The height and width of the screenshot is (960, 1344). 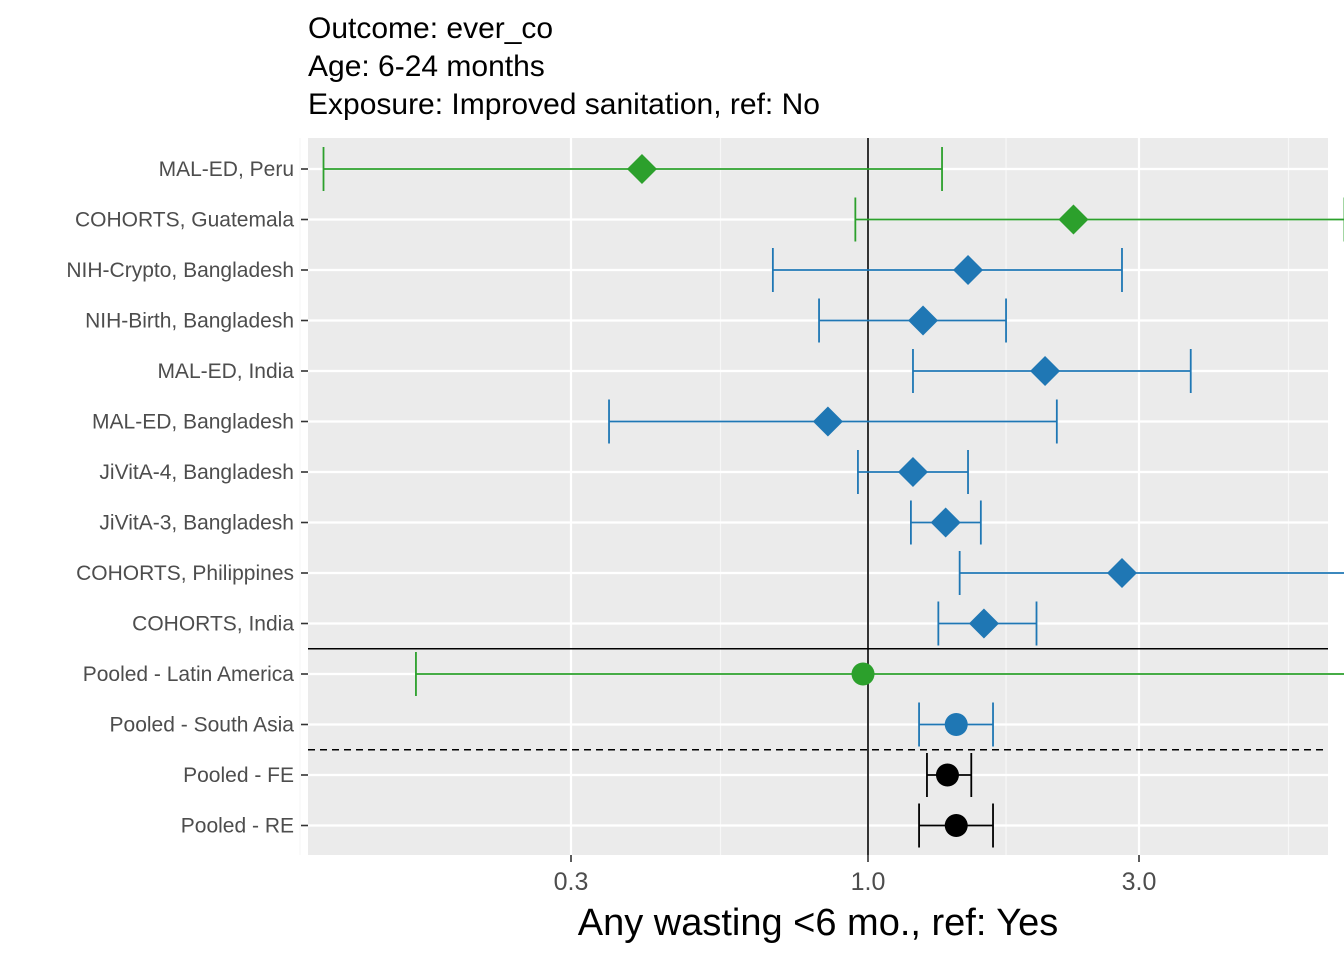 I want to click on row-label: JiVitA-3, Bangladesh, so click(x=196, y=523).